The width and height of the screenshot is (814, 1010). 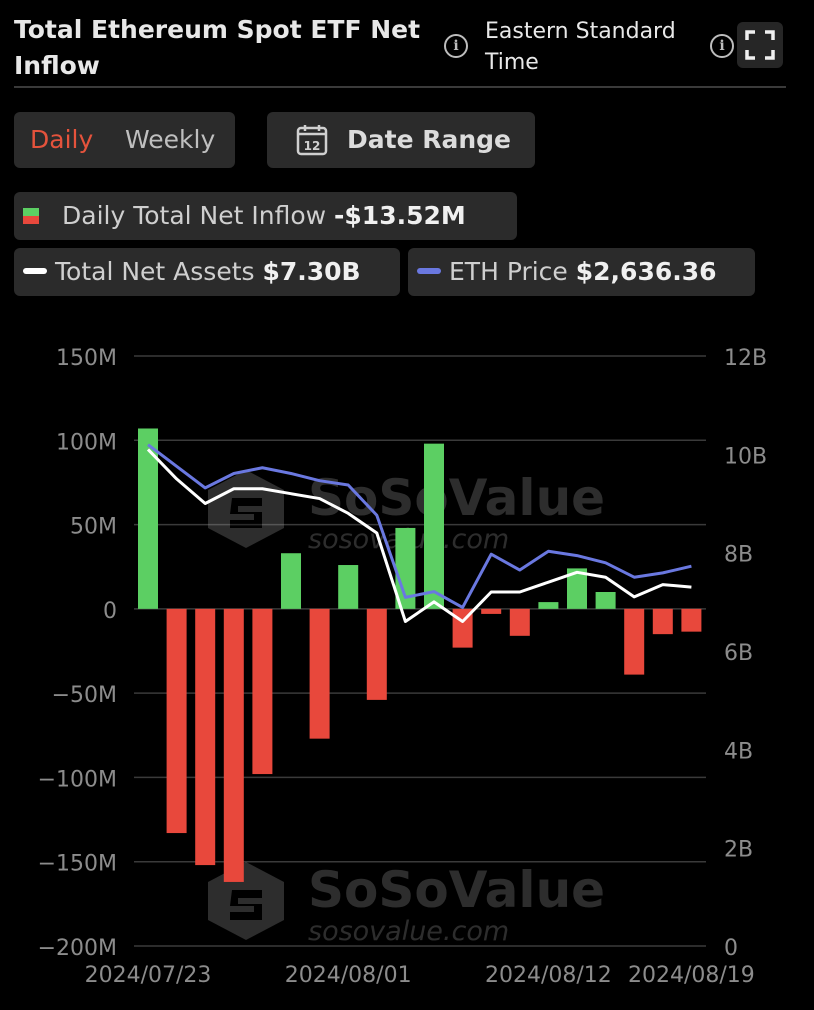 I want to click on price-label: ETH Price, so click(x=508, y=271).